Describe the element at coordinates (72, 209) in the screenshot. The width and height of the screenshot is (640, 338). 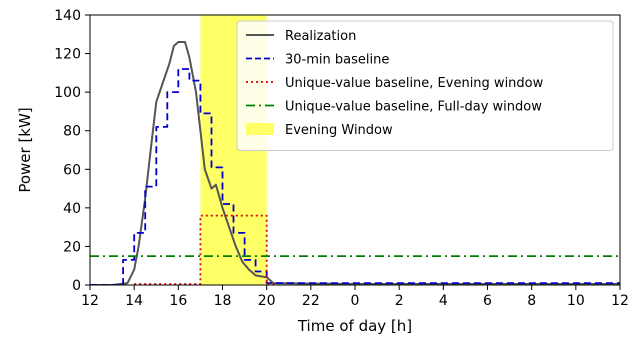
I see `y-tick-label: 40` at that location.